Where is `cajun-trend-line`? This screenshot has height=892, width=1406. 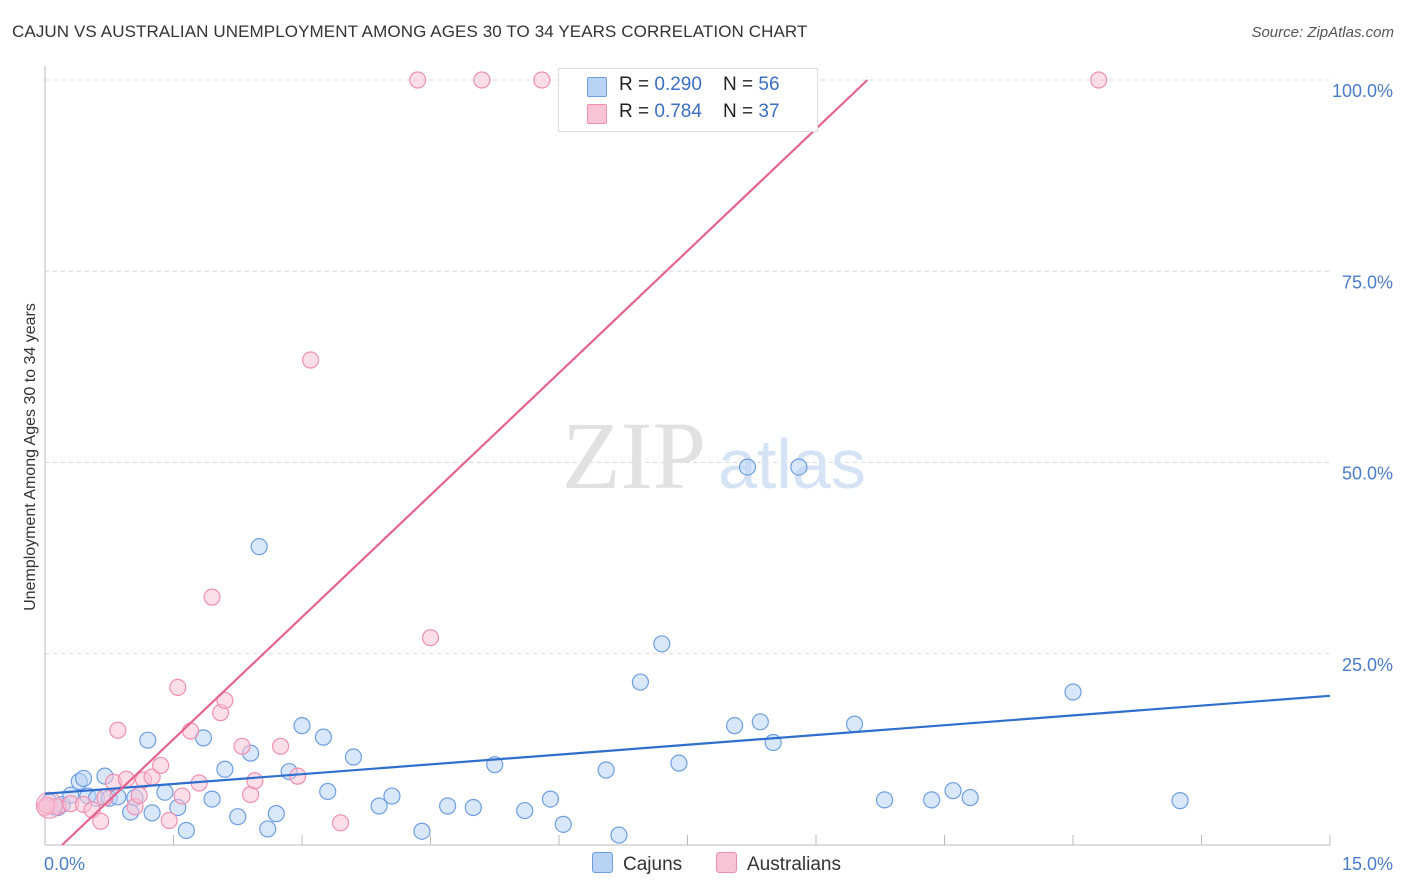 cajun-trend-line is located at coordinates (687, 744).